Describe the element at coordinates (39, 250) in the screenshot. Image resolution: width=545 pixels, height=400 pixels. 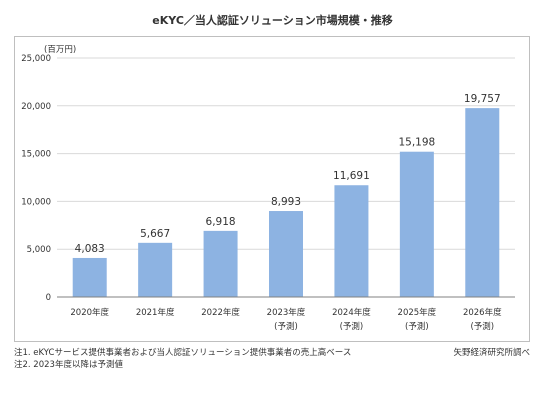
I see `y-tick-label: 5,000` at that location.